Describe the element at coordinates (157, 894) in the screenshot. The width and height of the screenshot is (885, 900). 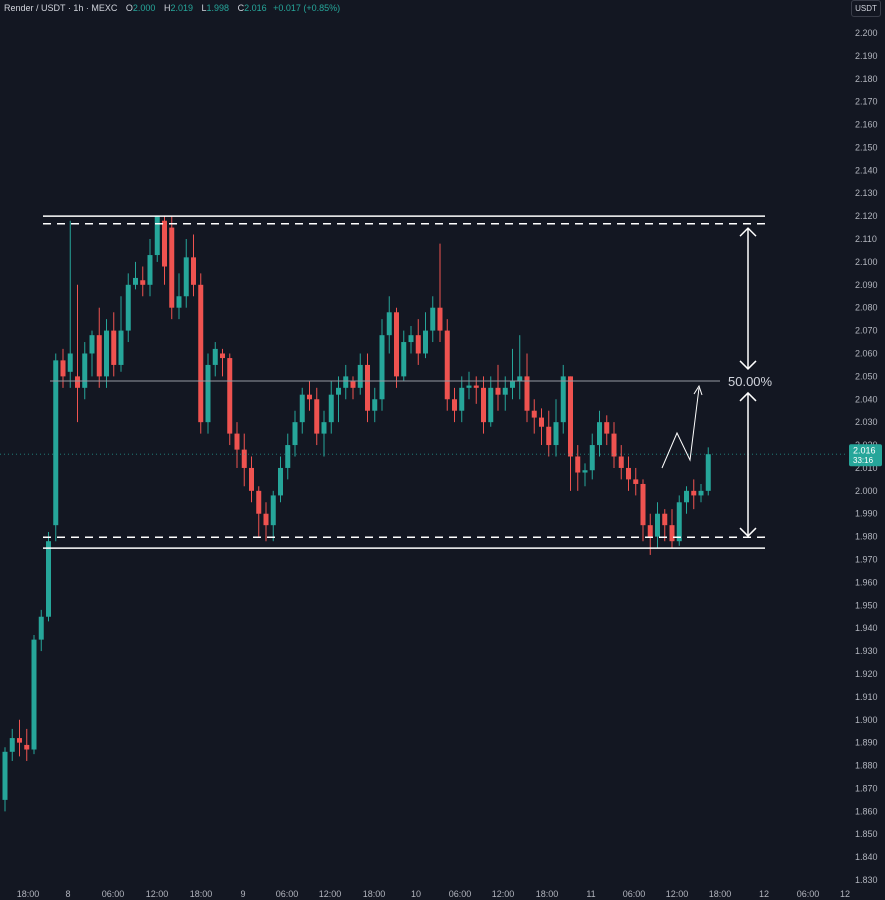
I see `x-tick-label: 12:00` at that location.